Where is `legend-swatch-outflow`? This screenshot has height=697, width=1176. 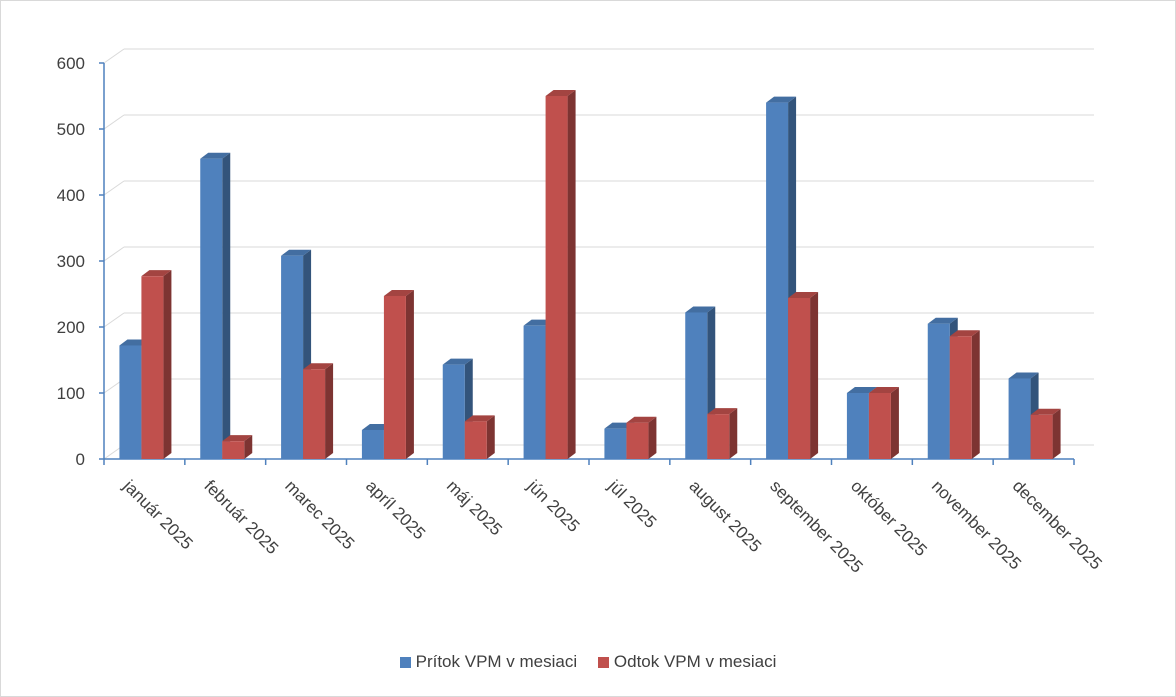
legend-swatch-outflow is located at coordinates (603, 662).